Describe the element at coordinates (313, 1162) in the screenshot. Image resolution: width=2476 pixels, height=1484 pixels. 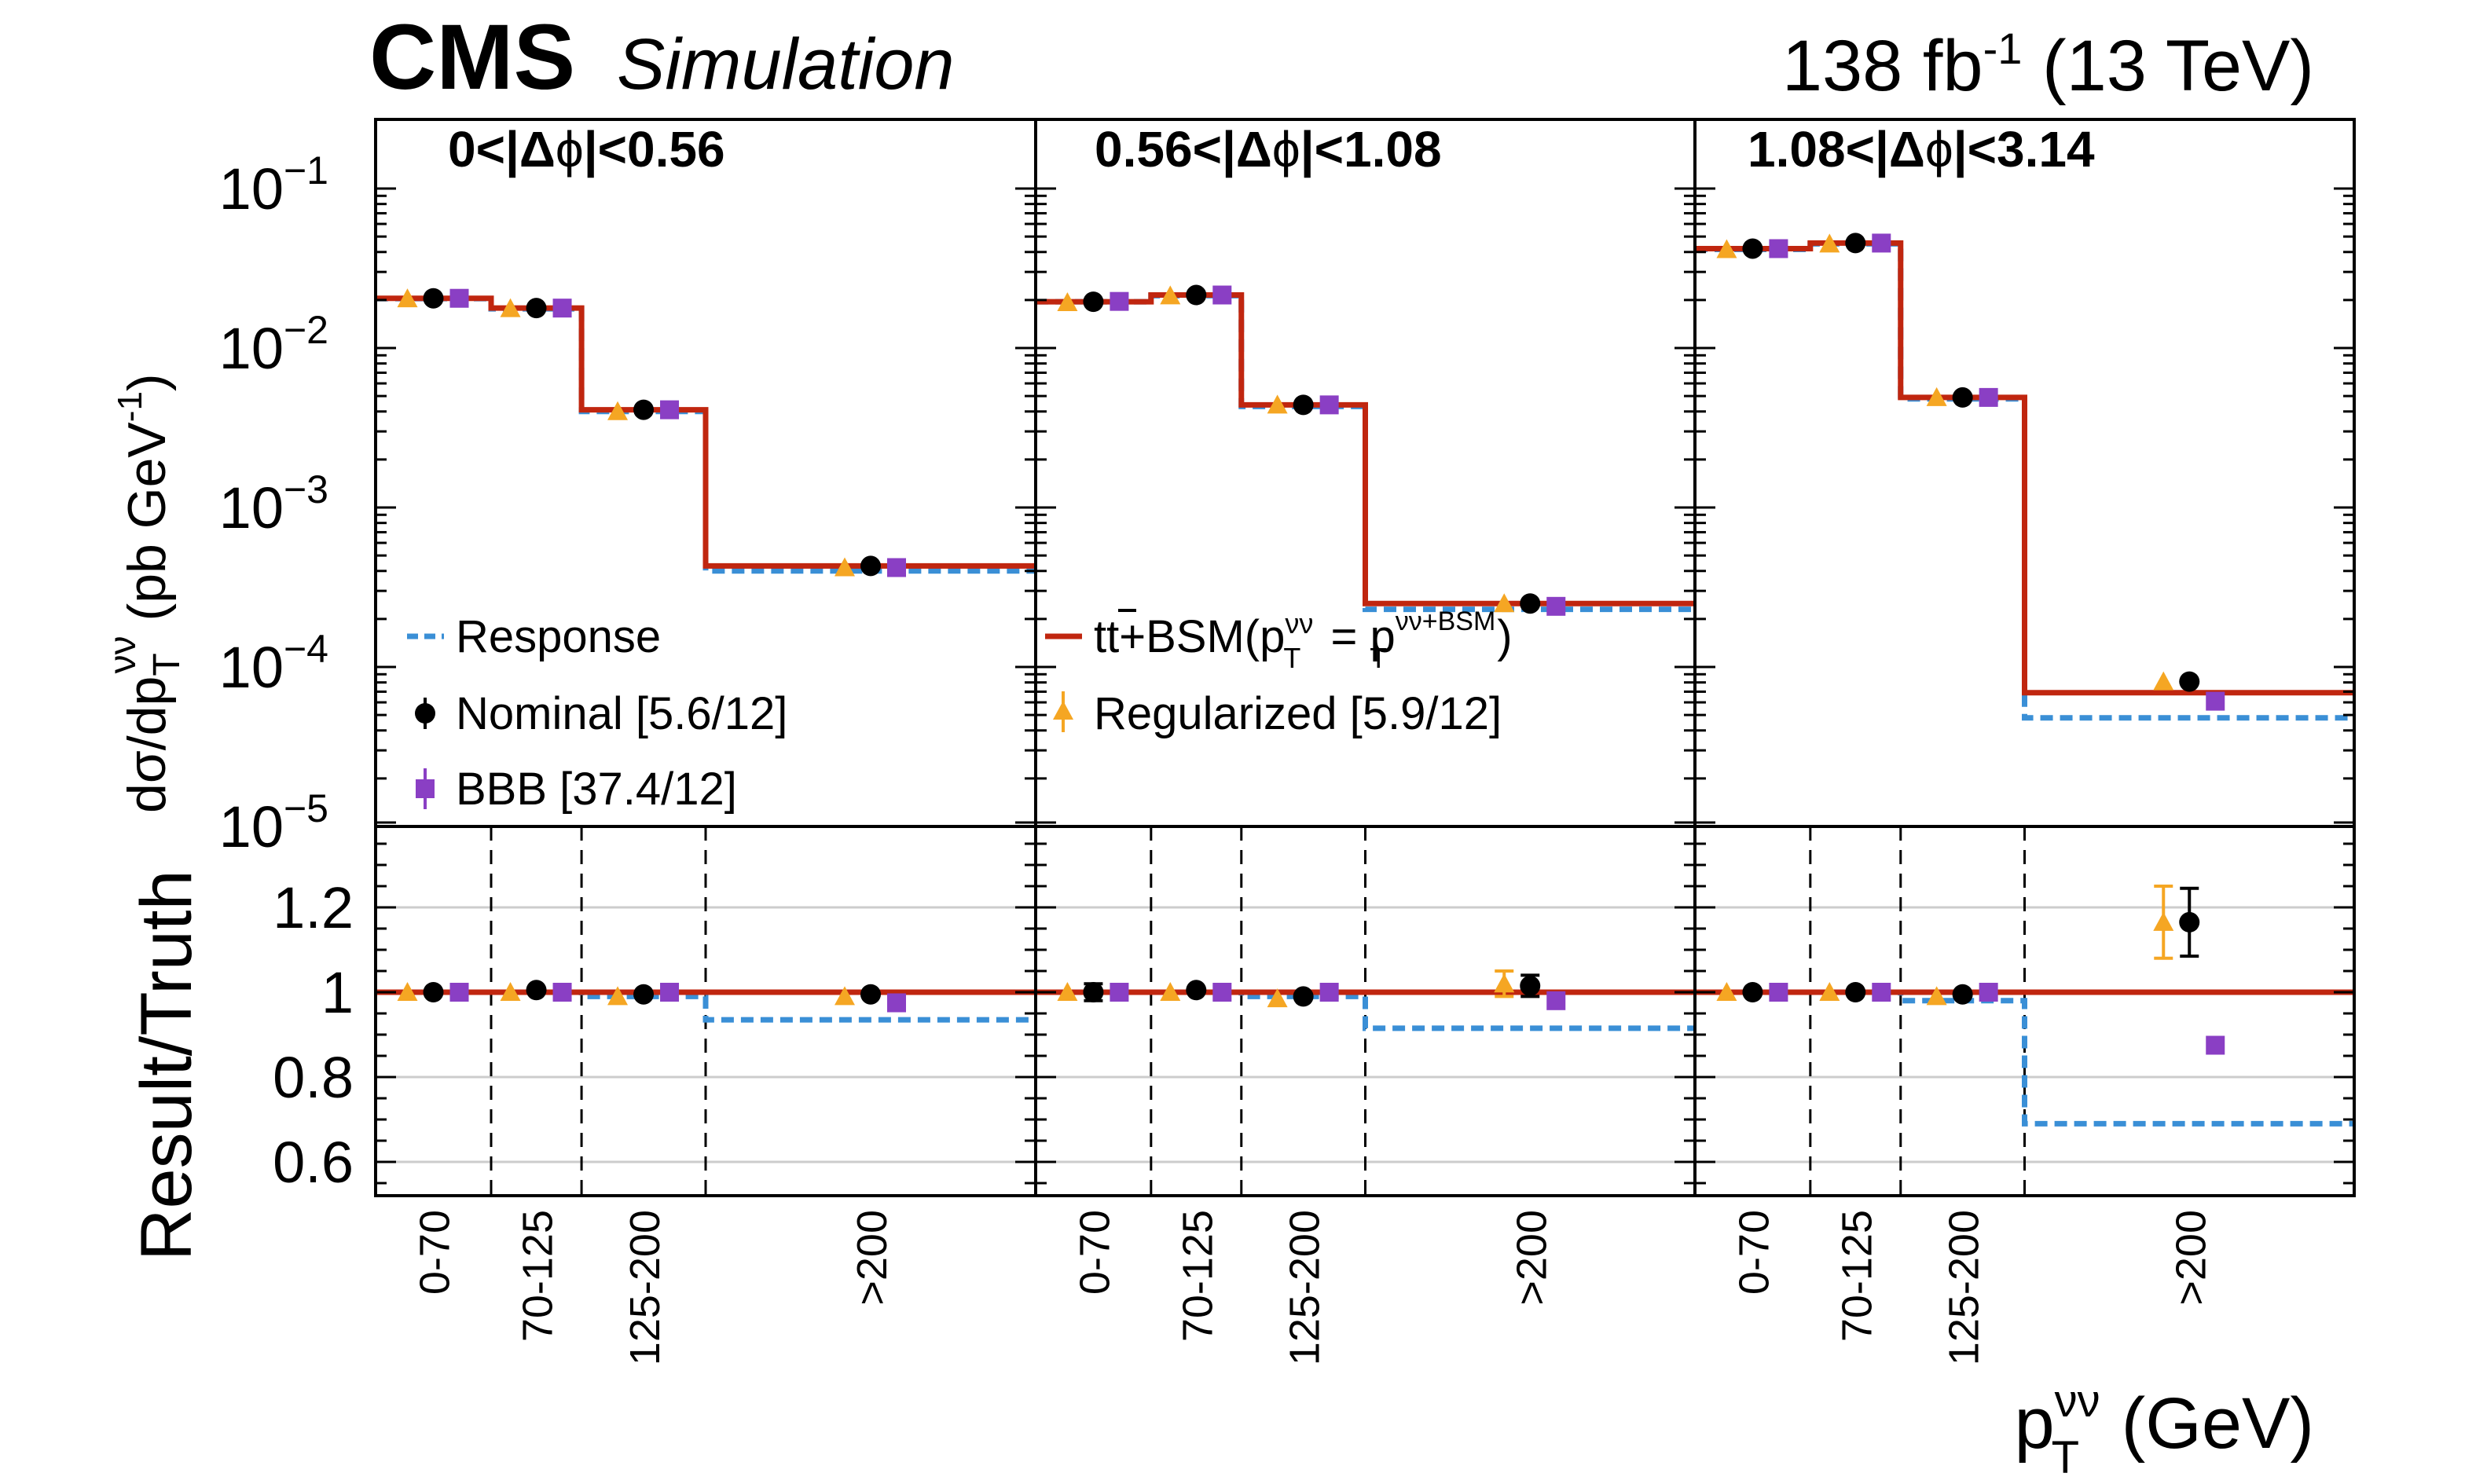
I see `y-bottom-tick-label: 0.6` at that location.